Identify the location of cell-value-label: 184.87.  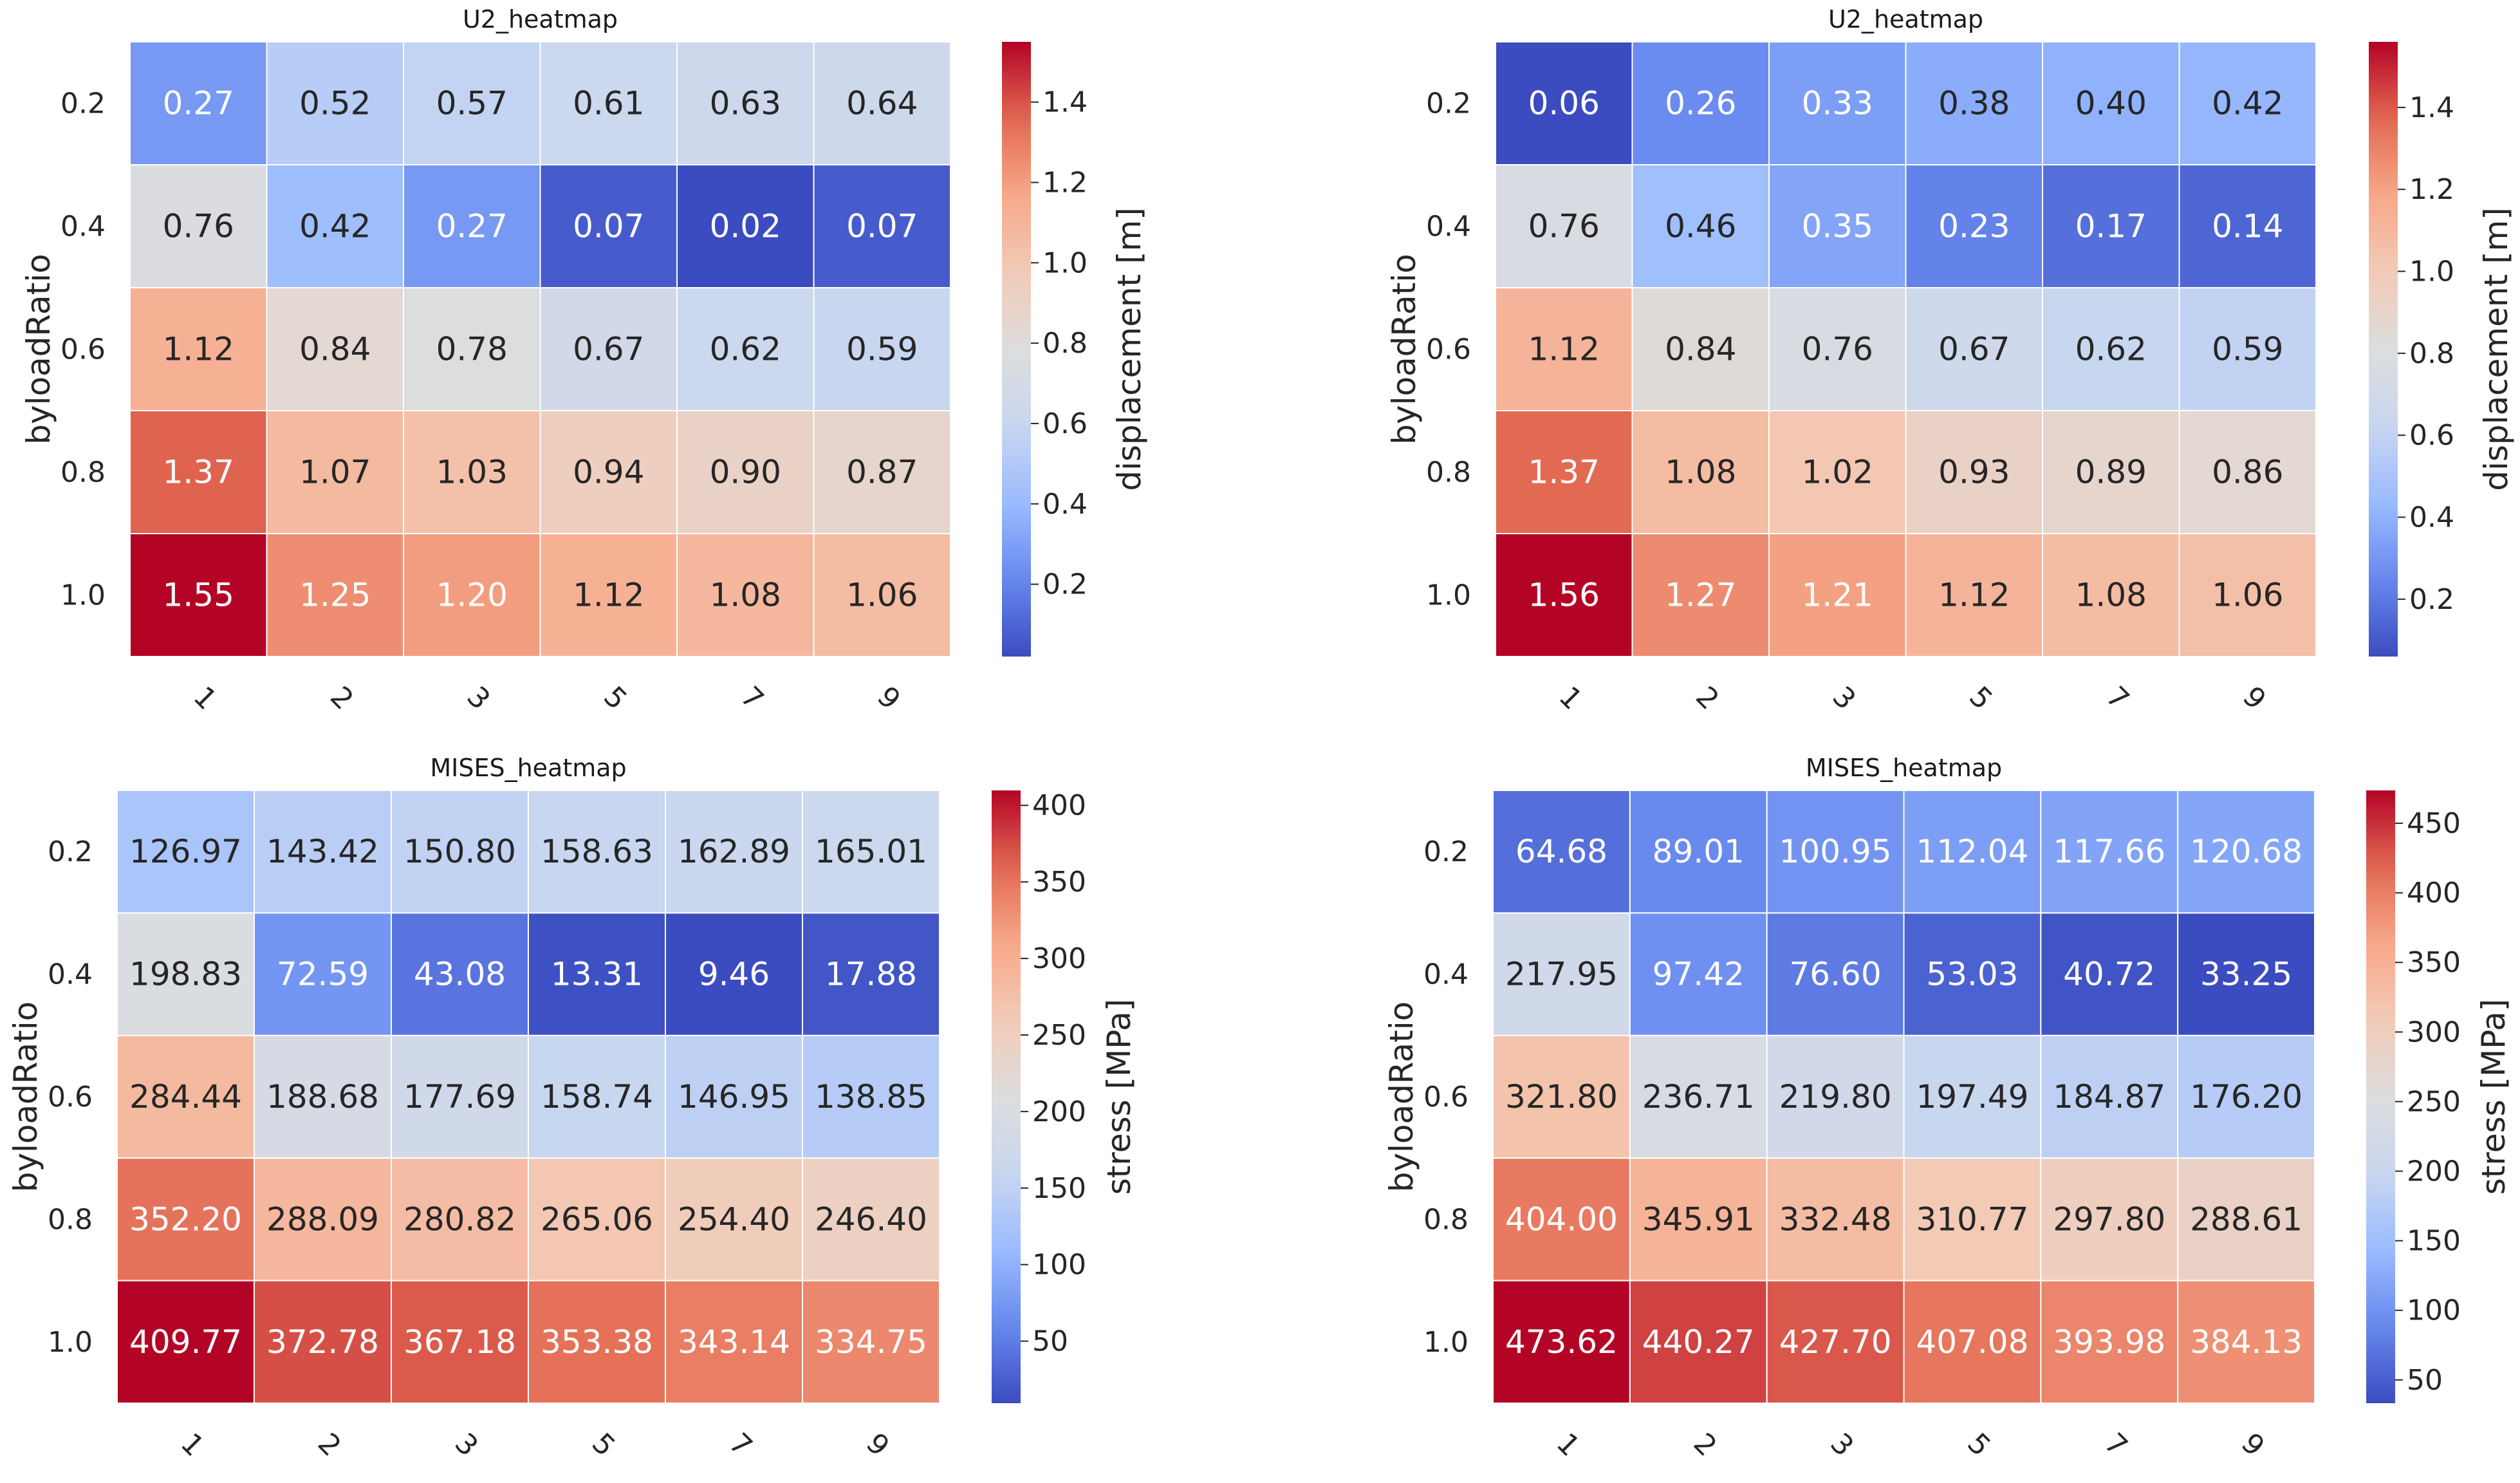
(2109, 1096).